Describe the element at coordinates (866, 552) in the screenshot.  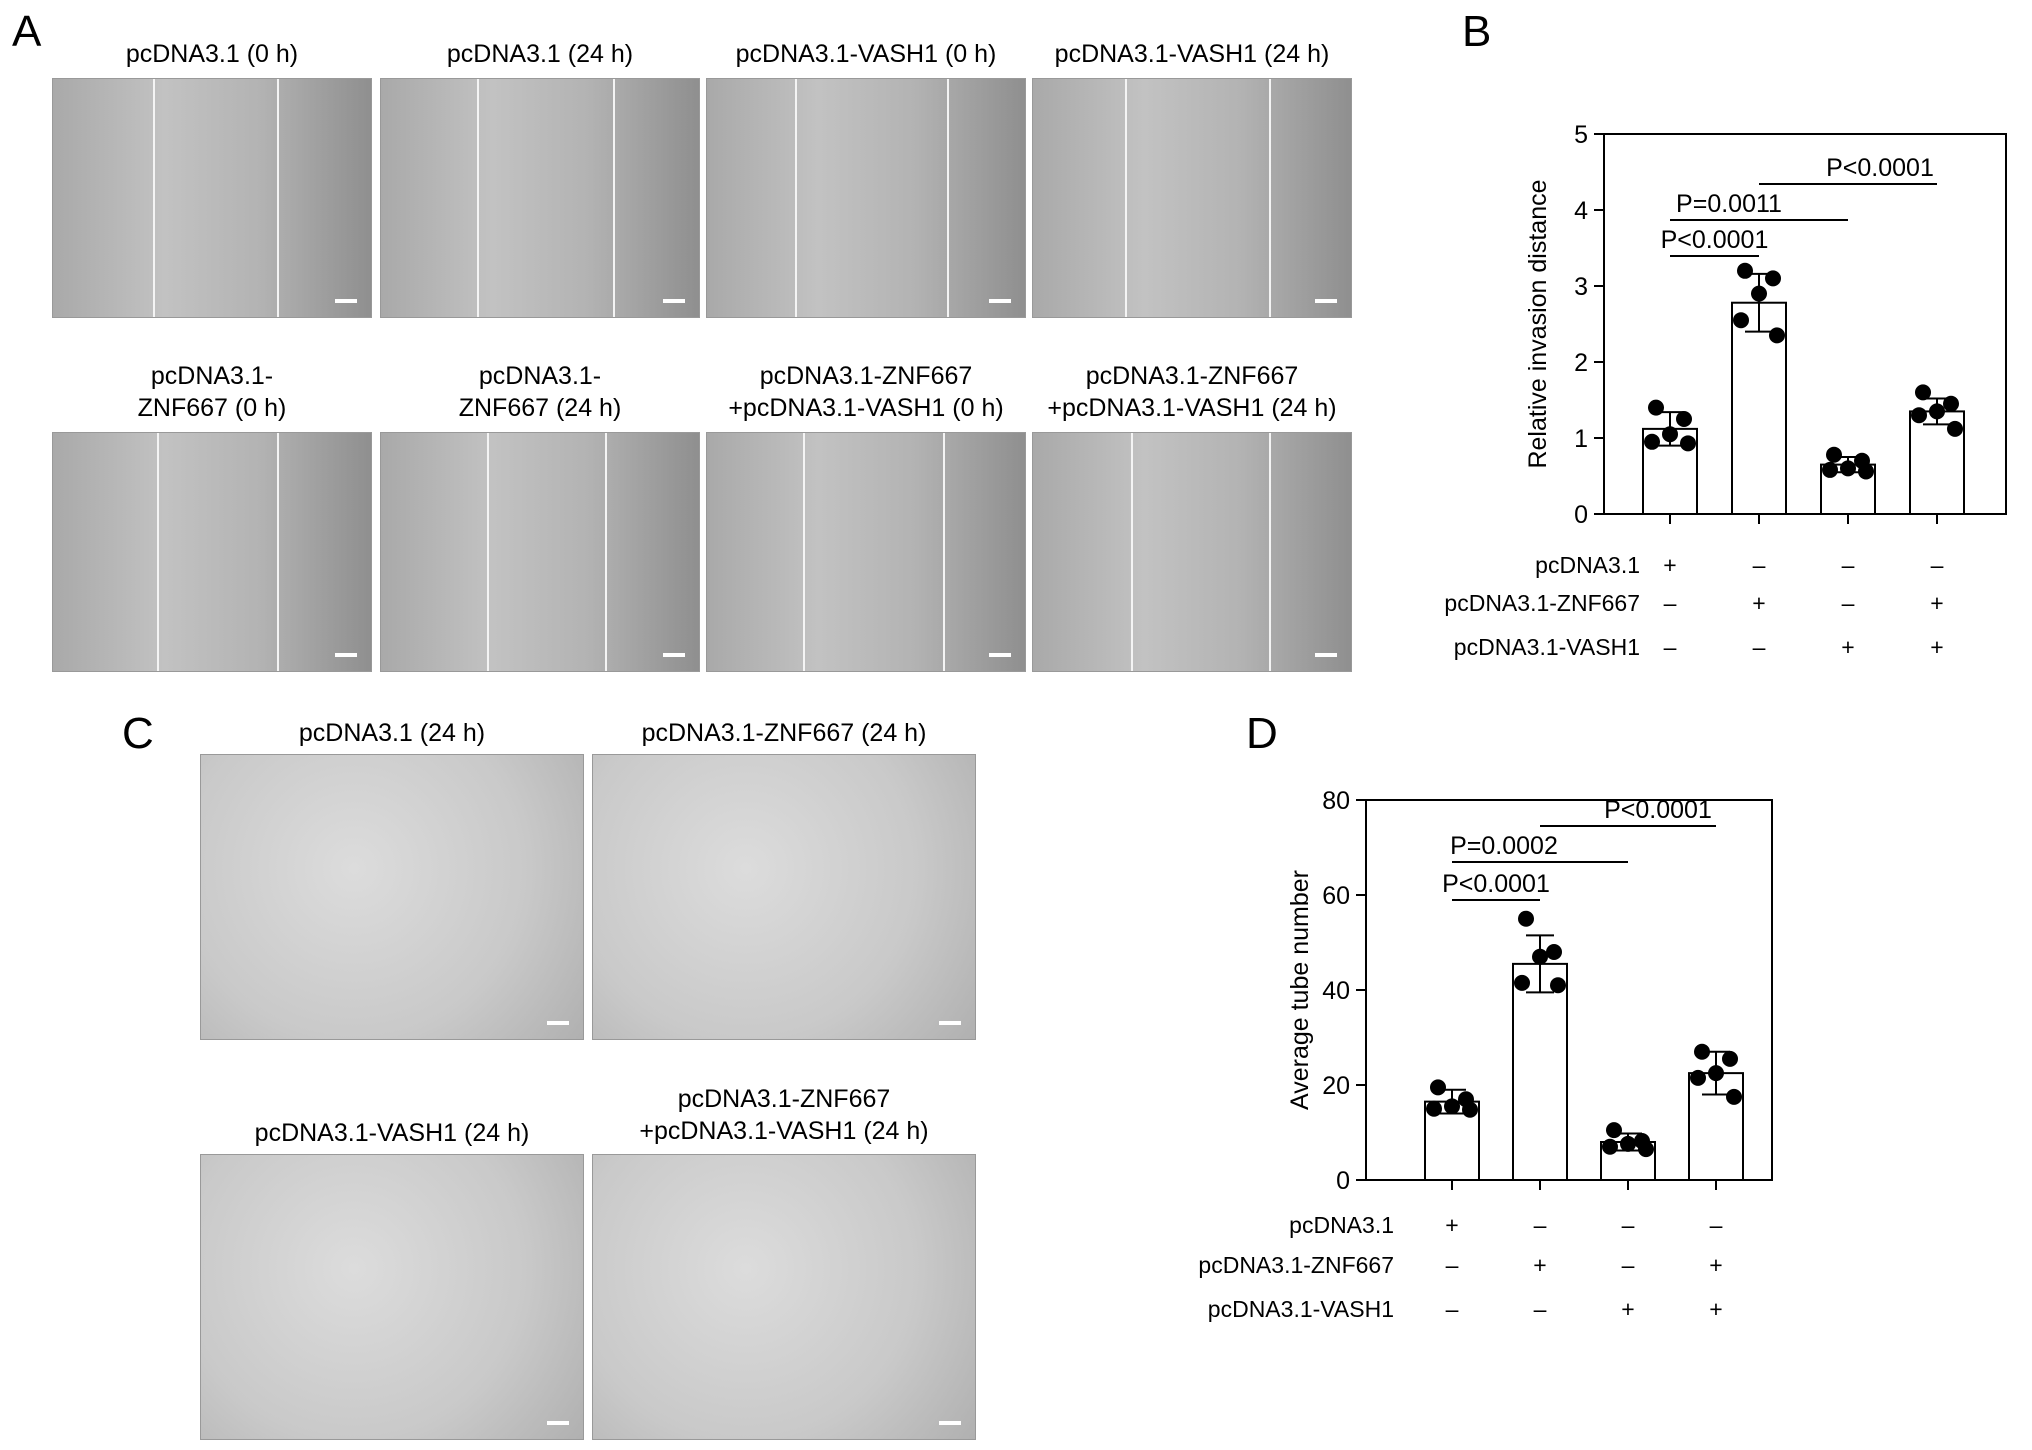
I see `wound-image-combo-0h` at that location.